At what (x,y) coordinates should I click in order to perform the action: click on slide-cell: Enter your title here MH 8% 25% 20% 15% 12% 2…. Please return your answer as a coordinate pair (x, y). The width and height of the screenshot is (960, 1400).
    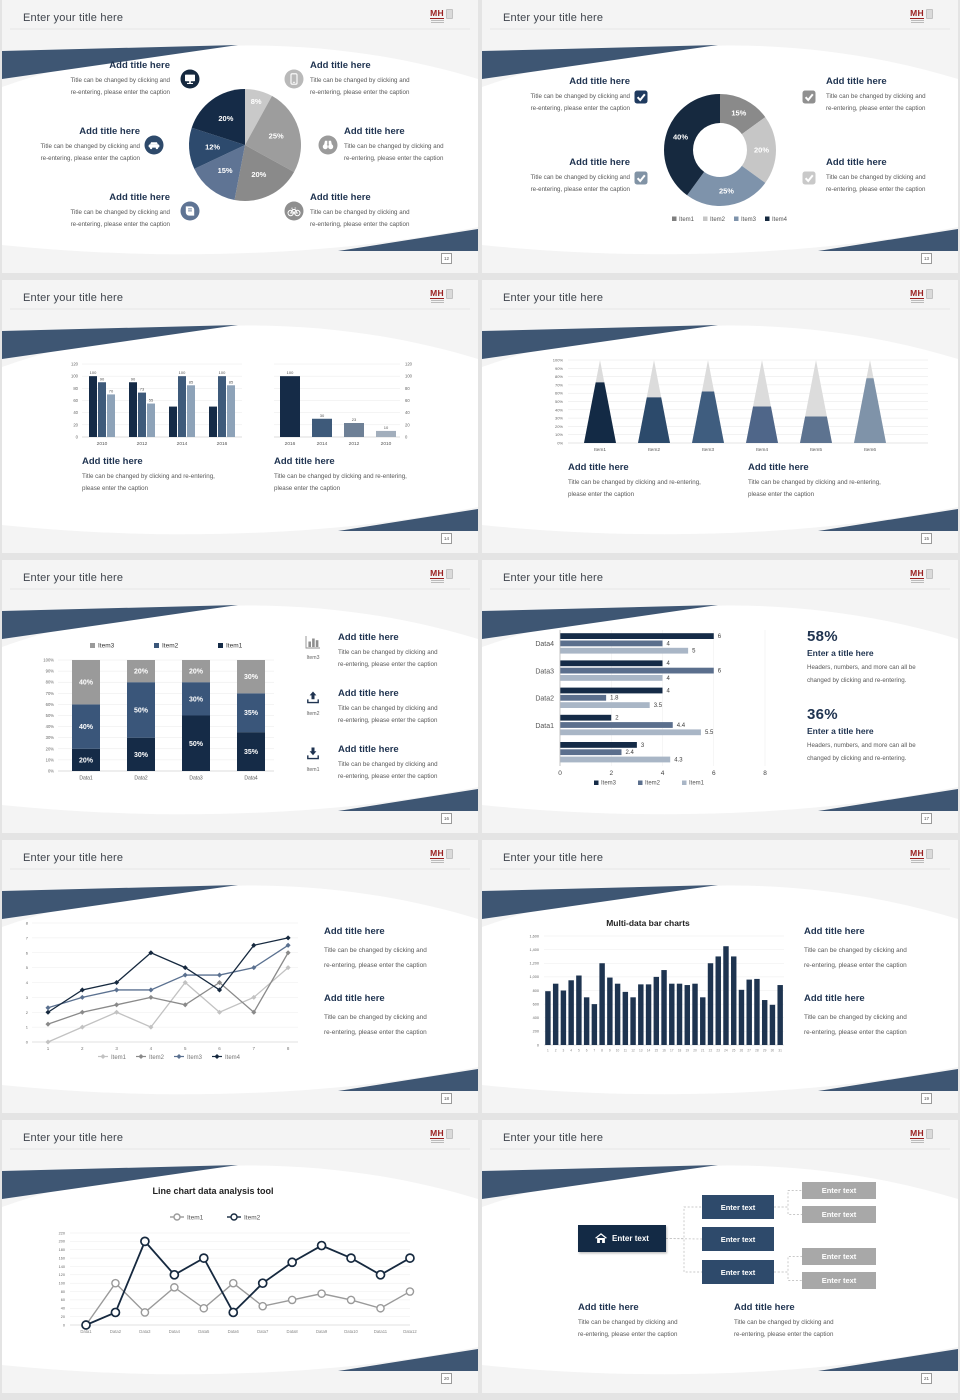
    Looking at the image, I should click on (240, 140).